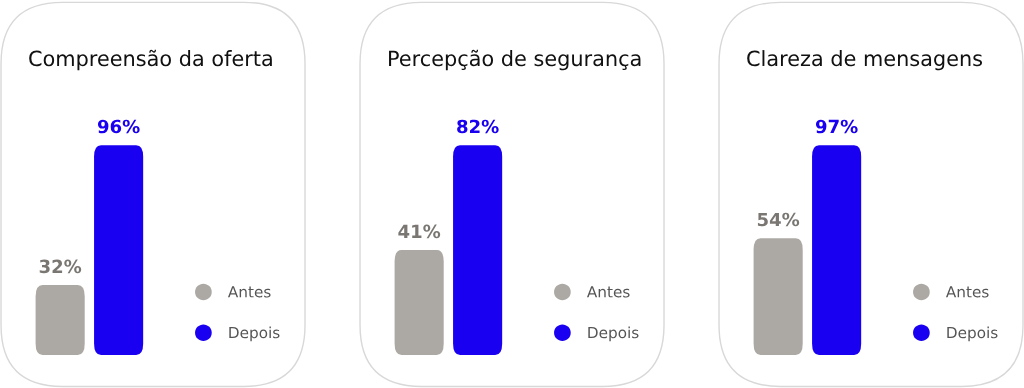 The height and width of the screenshot is (388, 1024). Describe the element at coordinates (478, 126) in the screenshot. I see `data-label: 82%` at that location.